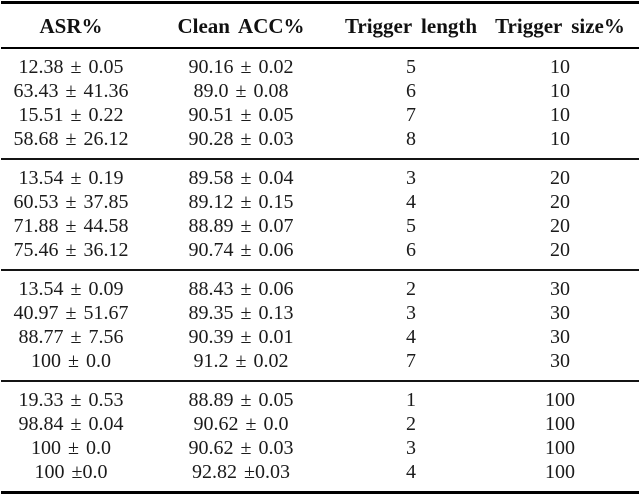 The height and width of the screenshot is (499, 640). I want to click on table-row: 58.68 ± 26.12 90.28 ± 0.03 8 10, so click(320, 143).